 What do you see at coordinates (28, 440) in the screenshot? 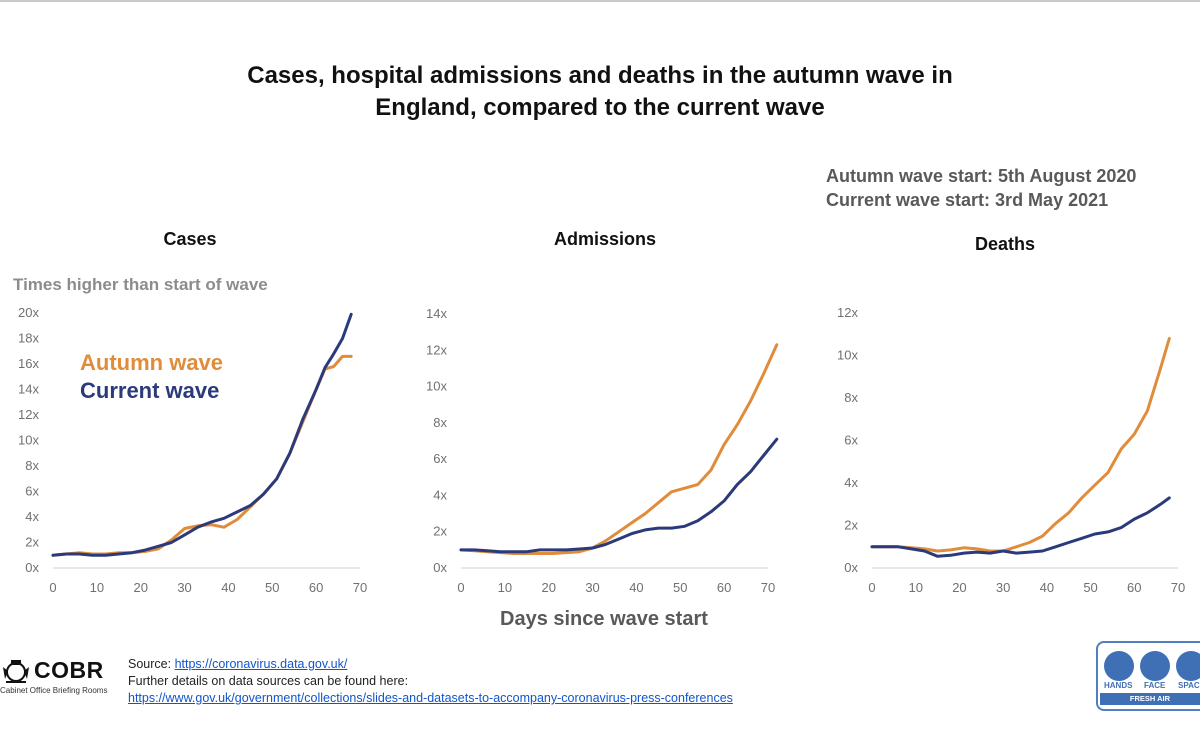
I see `cases-y-tick-label: 10x` at bounding box center [28, 440].